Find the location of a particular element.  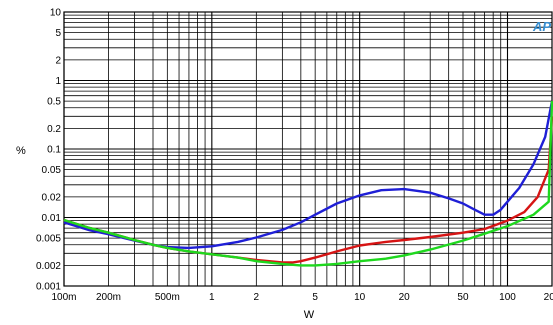

x-tick-label: 200 is located at coordinates (548, 297).